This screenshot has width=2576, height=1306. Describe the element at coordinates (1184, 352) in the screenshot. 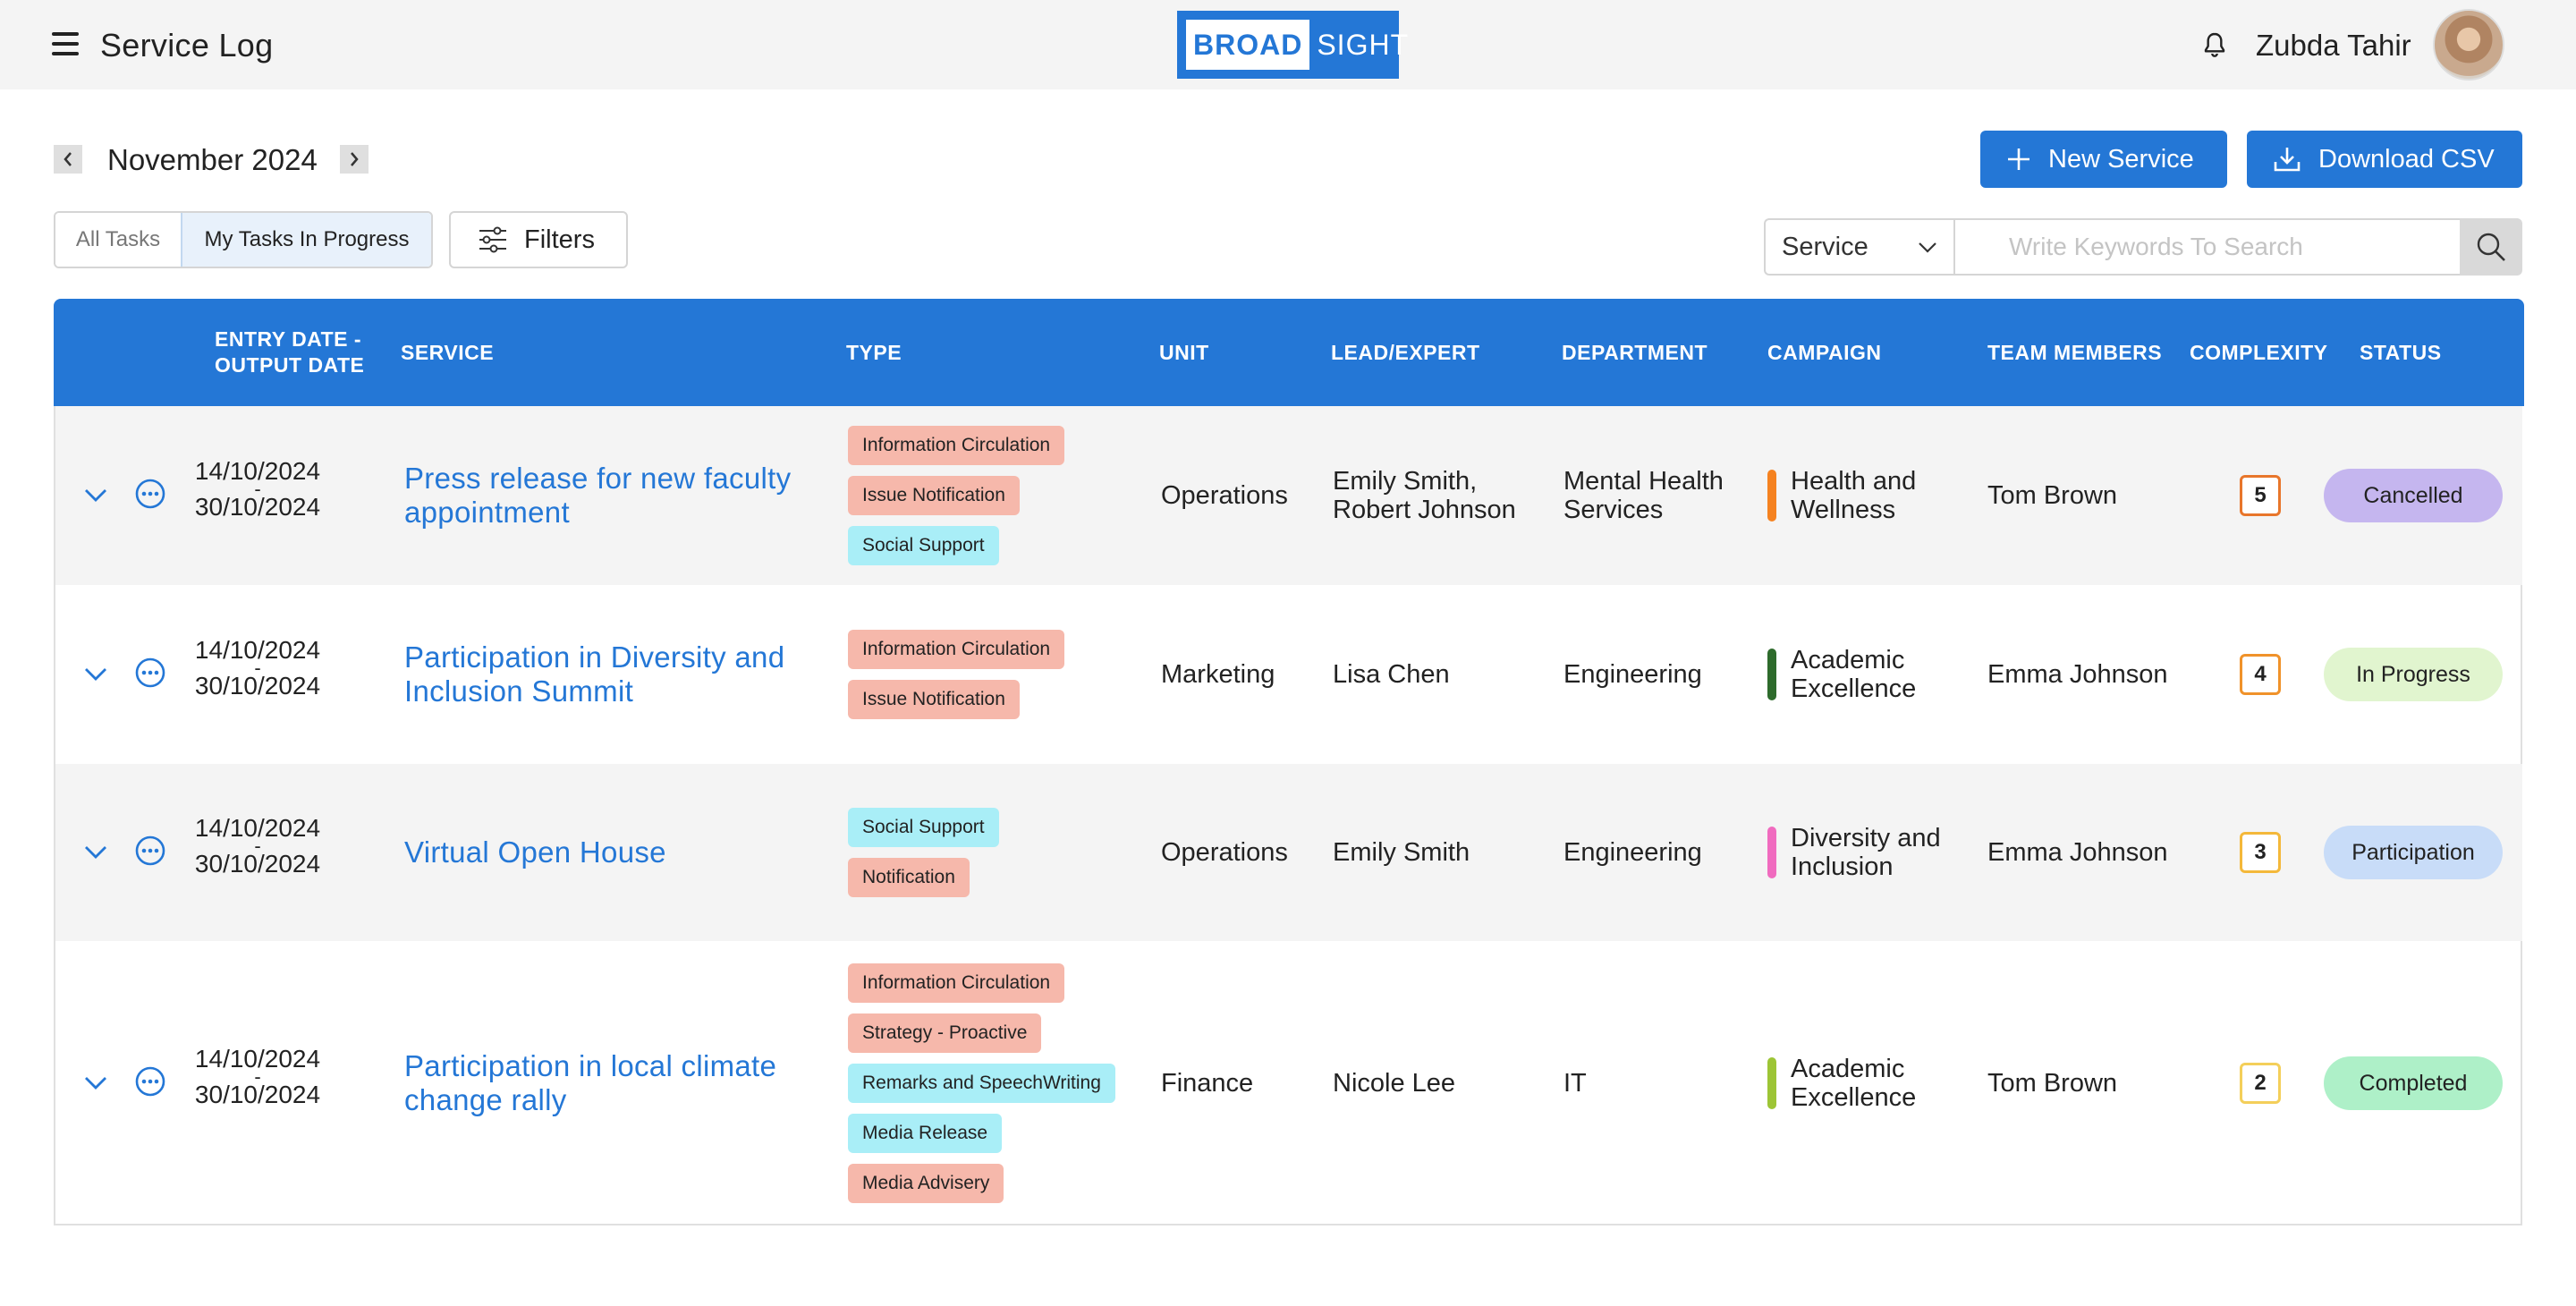

I see `header-unit: UNIT` at that location.